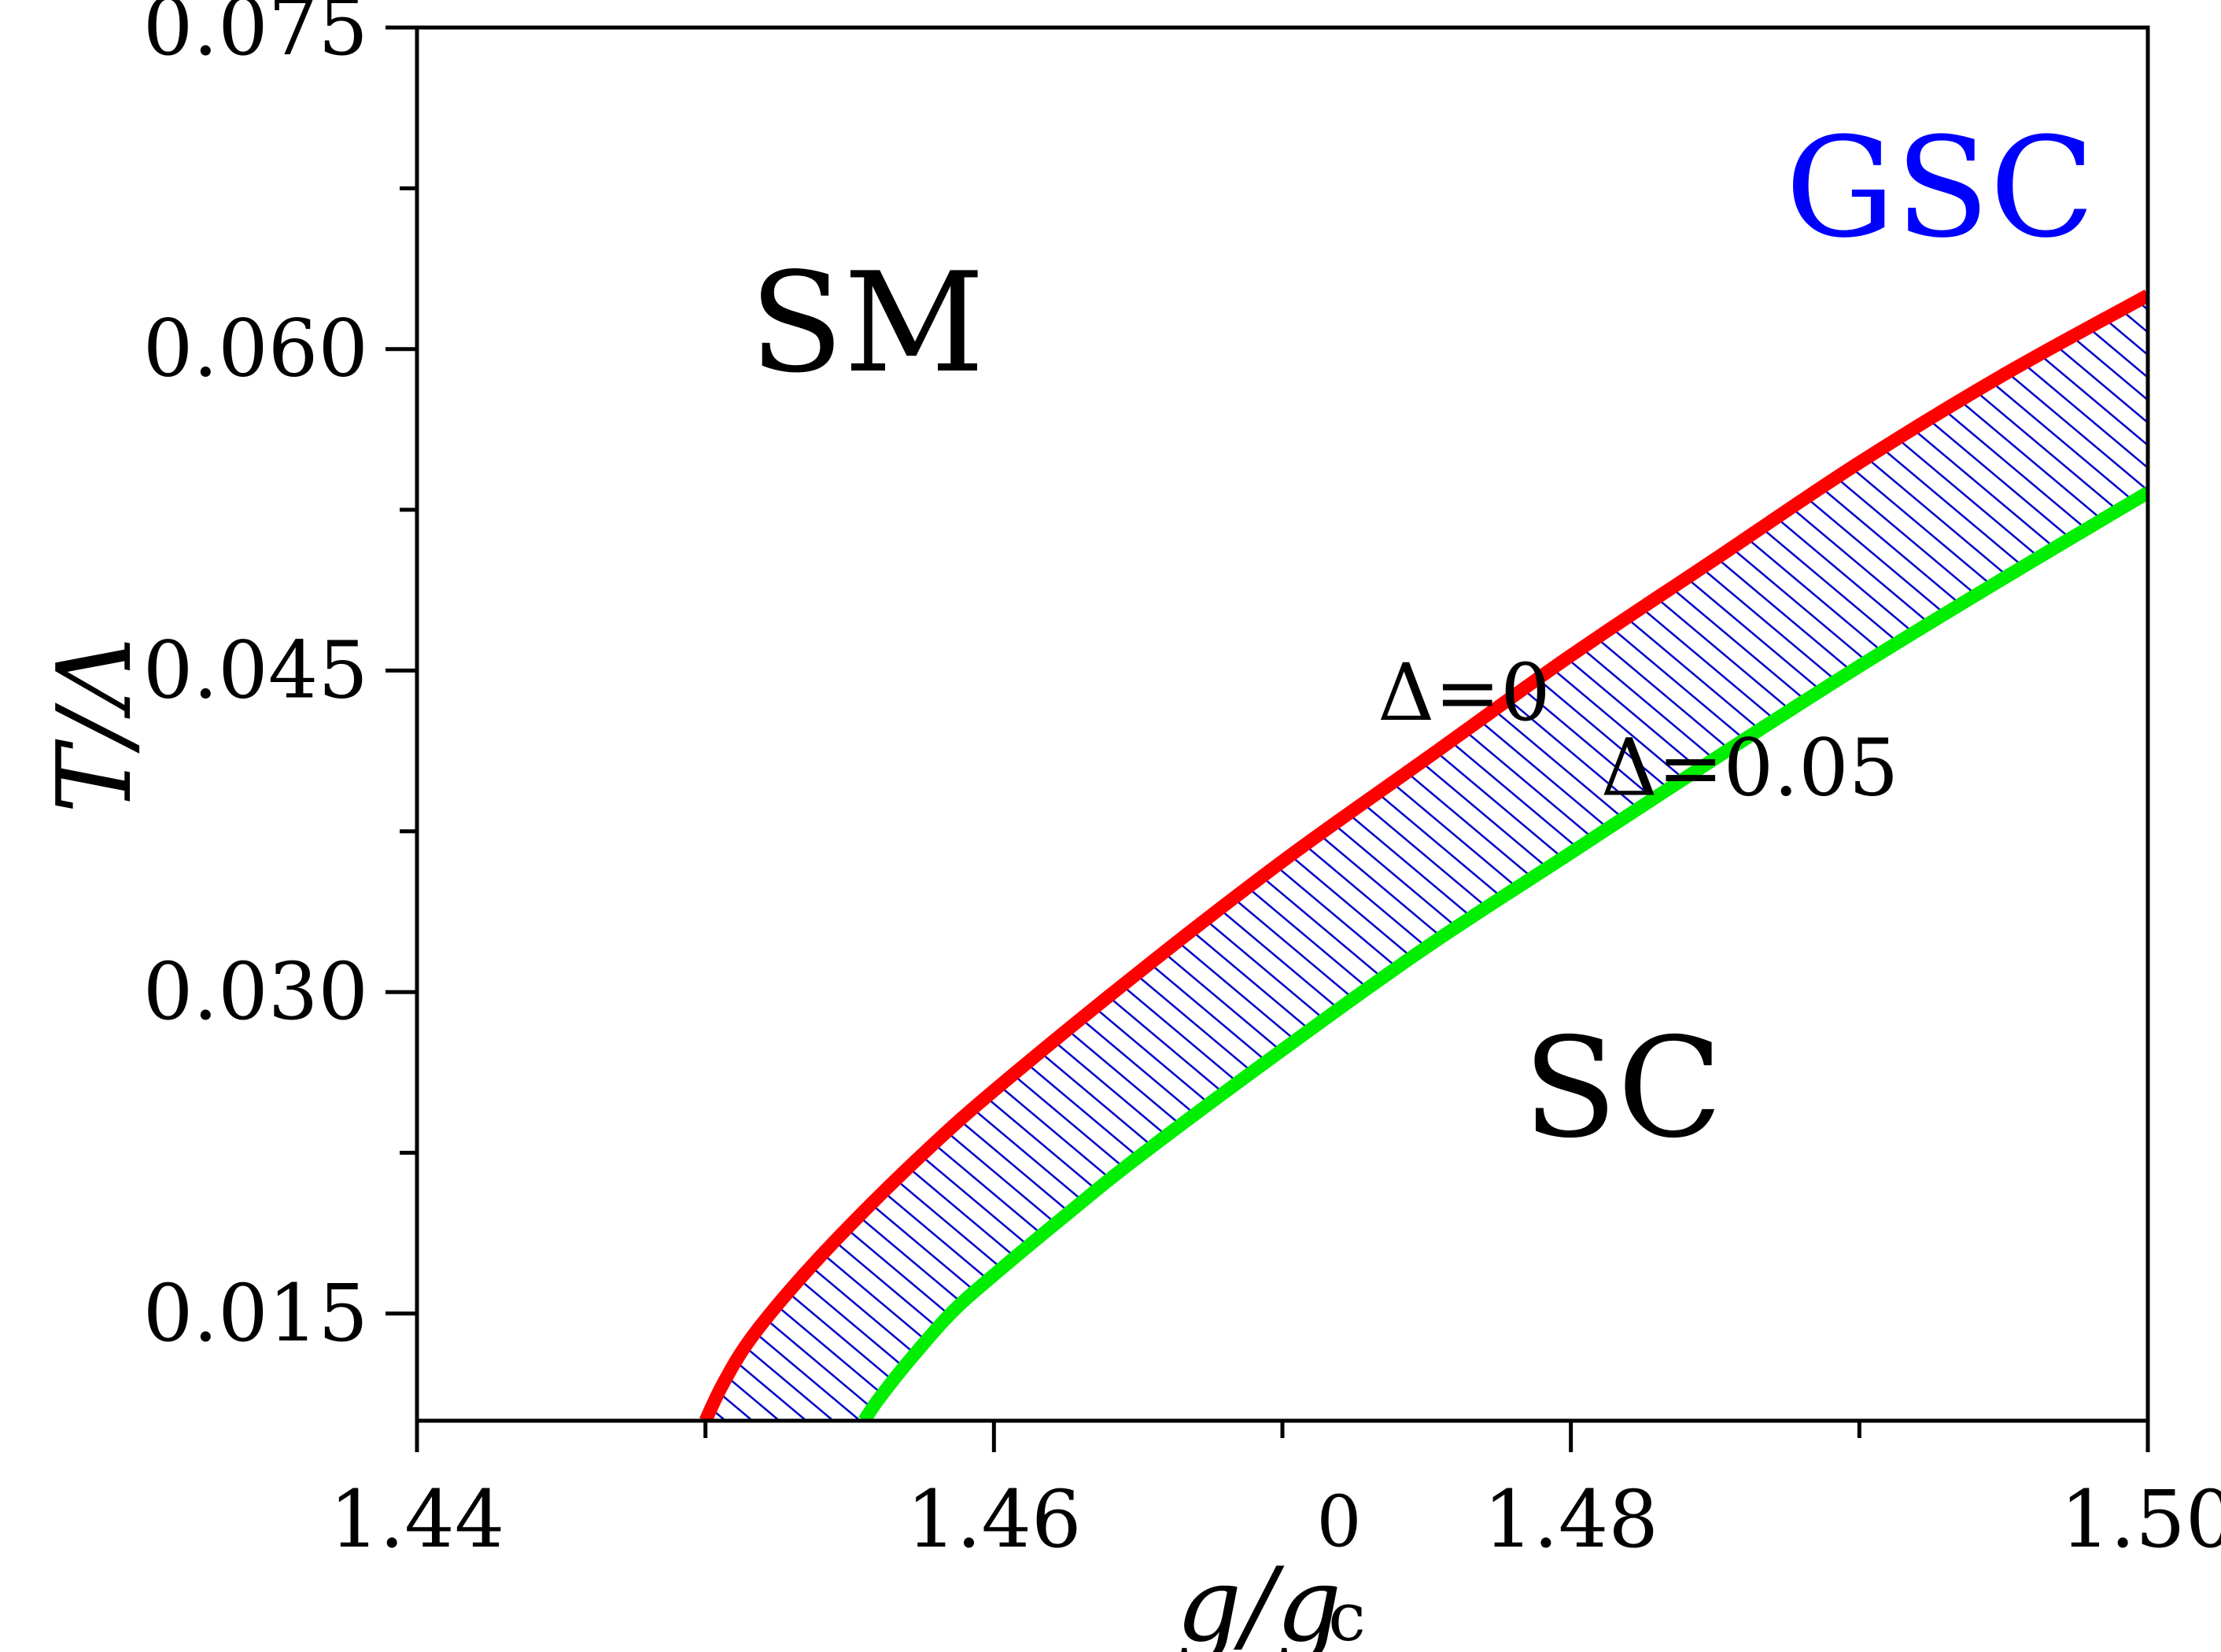 Image resolution: width=2221 pixels, height=1652 pixels. Describe the element at coordinates (1940, 188) in the screenshot. I see `region-label-gsc: GSC` at that location.